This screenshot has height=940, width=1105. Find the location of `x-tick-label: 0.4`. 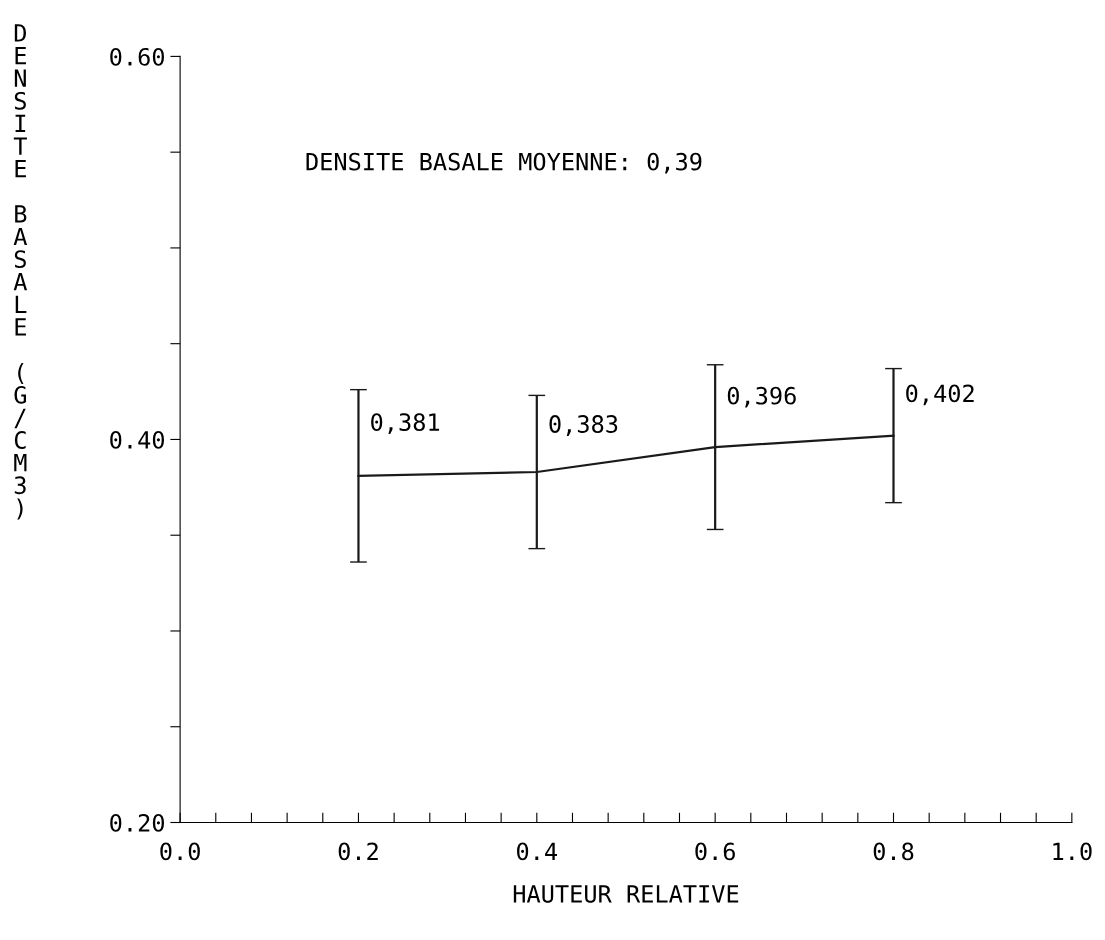

x-tick-label: 0.4 is located at coordinates (537, 851).